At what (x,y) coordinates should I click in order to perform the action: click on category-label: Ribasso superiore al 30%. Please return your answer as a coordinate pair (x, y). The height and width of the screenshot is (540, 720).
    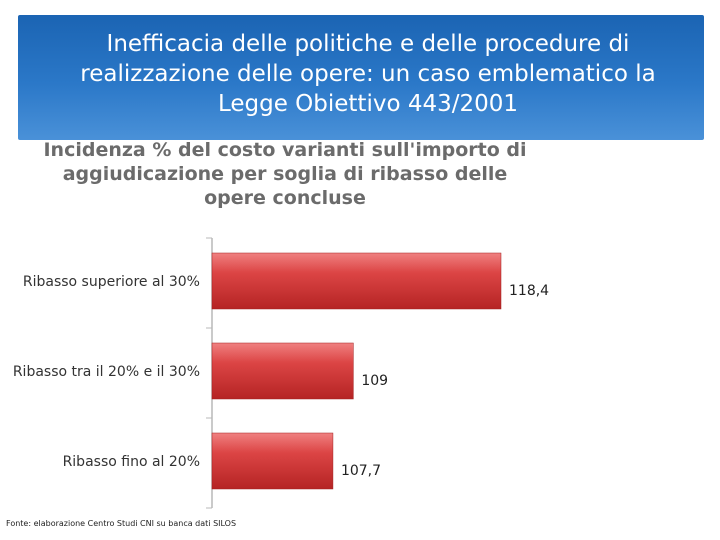
    Looking at the image, I should click on (111, 282).